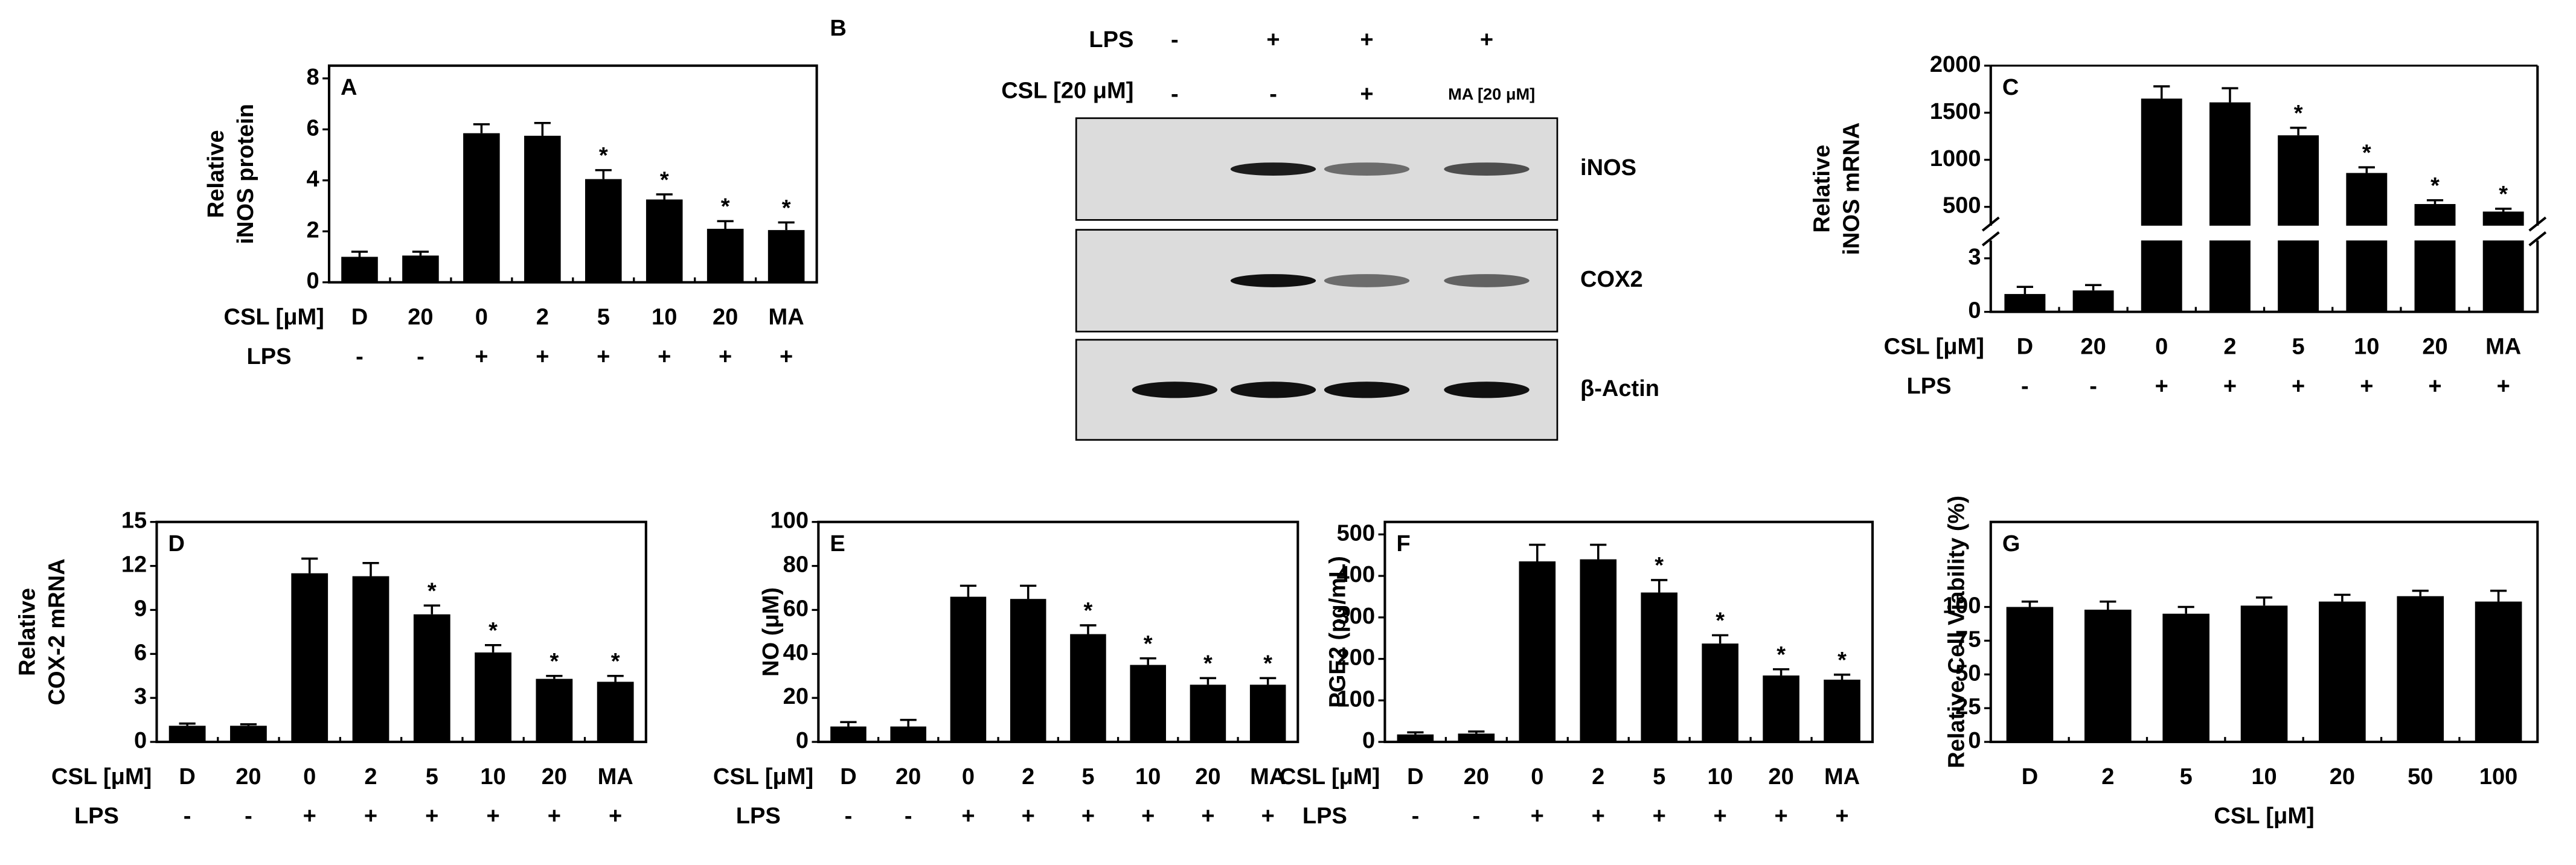 This screenshot has width=2576, height=865. What do you see at coordinates (2264, 189) in the screenshot?
I see `frame-edge` at bounding box center [2264, 189].